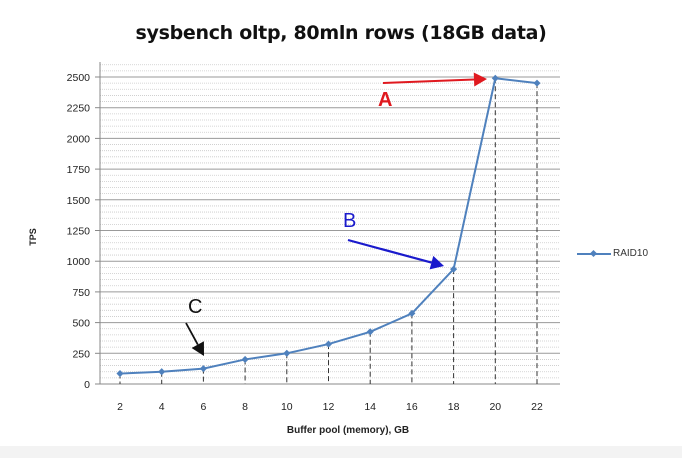 Image resolution: width=682 pixels, height=458 pixels. I want to click on legend: RAID10, so click(612, 253).